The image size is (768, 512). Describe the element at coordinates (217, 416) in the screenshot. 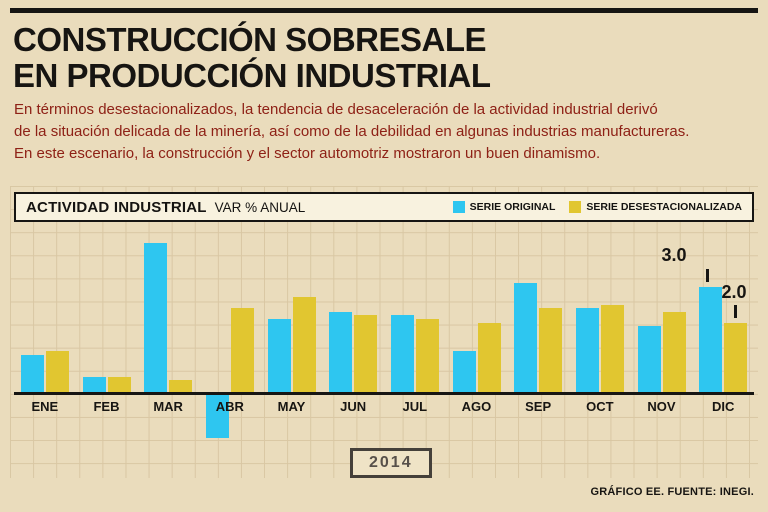

I see `bar-serie-original-abr` at that location.